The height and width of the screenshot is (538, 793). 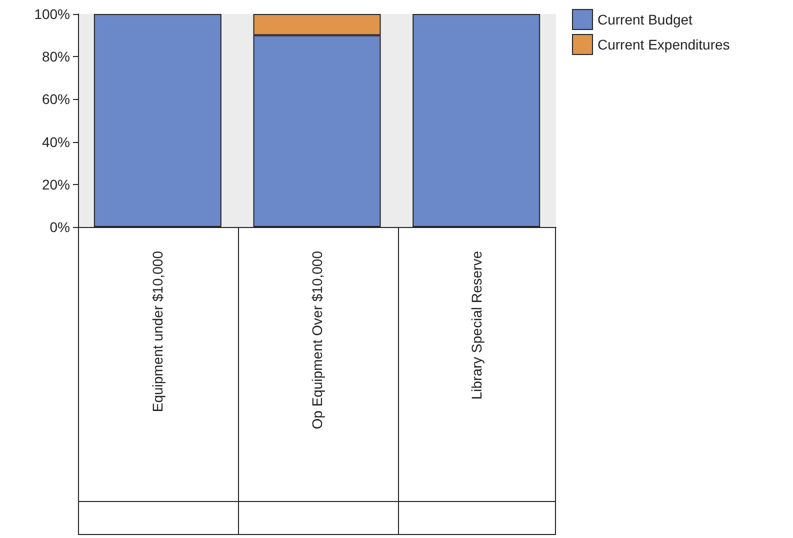 What do you see at coordinates (56, 184) in the screenshot?
I see `y-tick-label: 20%` at bounding box center [56, 184].